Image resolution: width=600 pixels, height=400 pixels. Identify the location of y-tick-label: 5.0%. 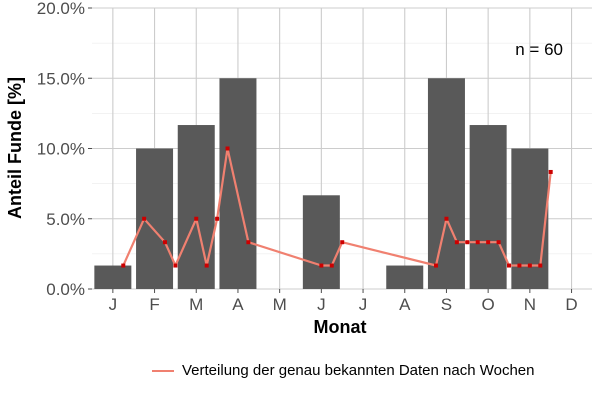
(65, 219).